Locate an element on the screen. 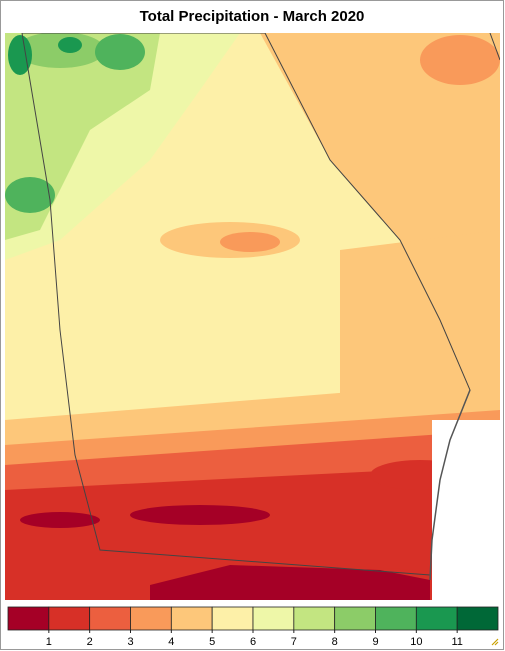 This screenshot has height=651, width=505. map-title: Total Precipitation - March 2020 is located at coordinates (252, 16).